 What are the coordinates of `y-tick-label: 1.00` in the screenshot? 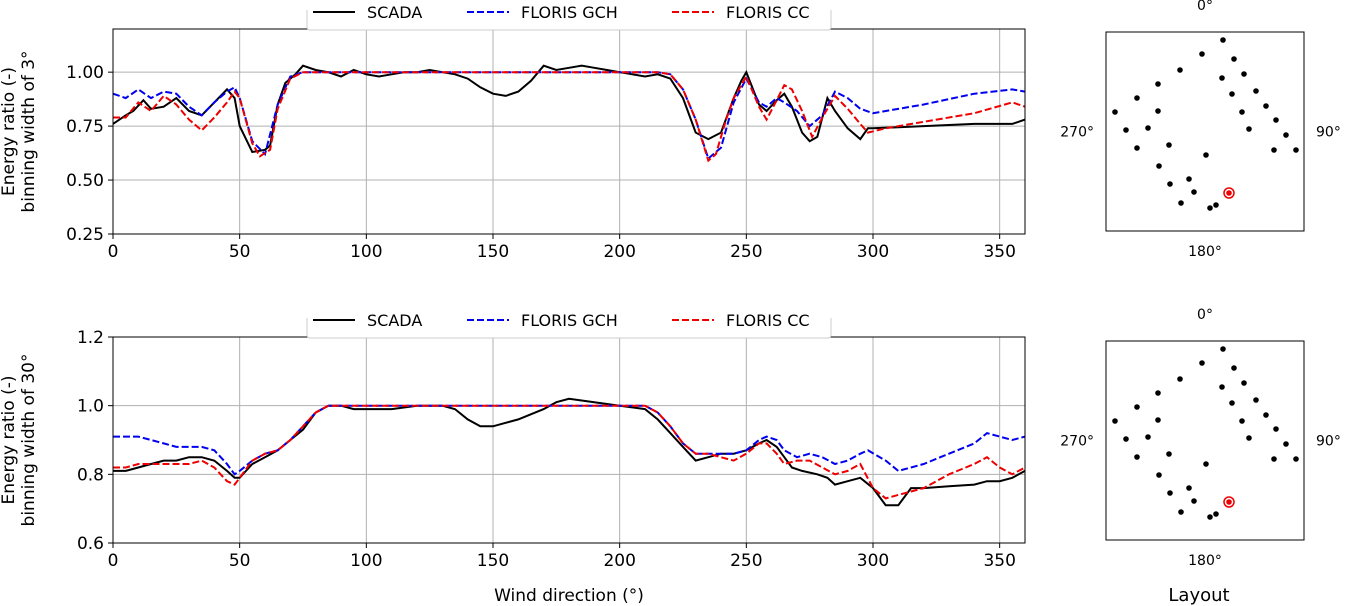 It's located at (85, 73).